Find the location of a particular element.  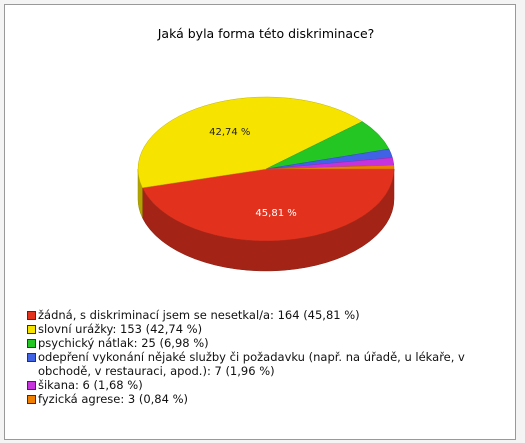

legend-label: slovní urážky: 153 (42,74 %) is located at coordinates (120, 329).